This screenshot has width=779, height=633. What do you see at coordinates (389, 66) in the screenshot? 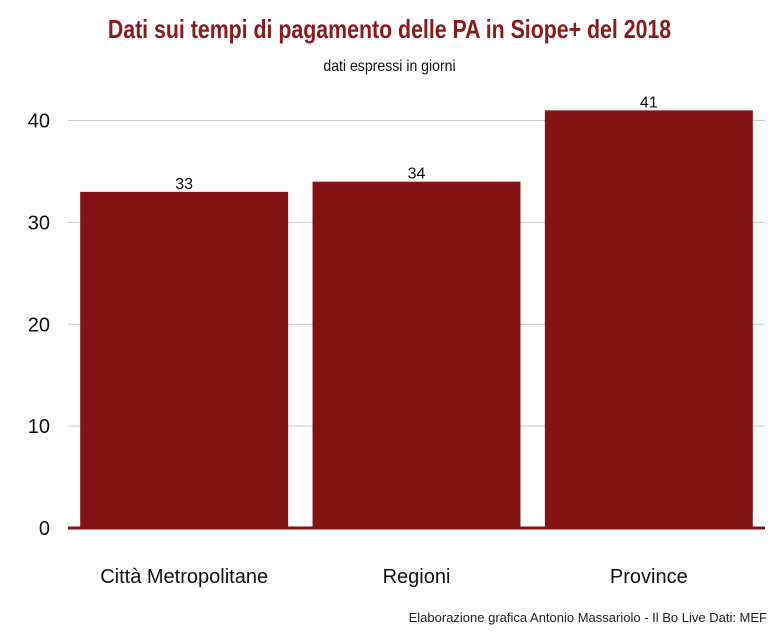
I see `chart-subtitle: dati espressi in giorni` at bounding box center [389, 66].